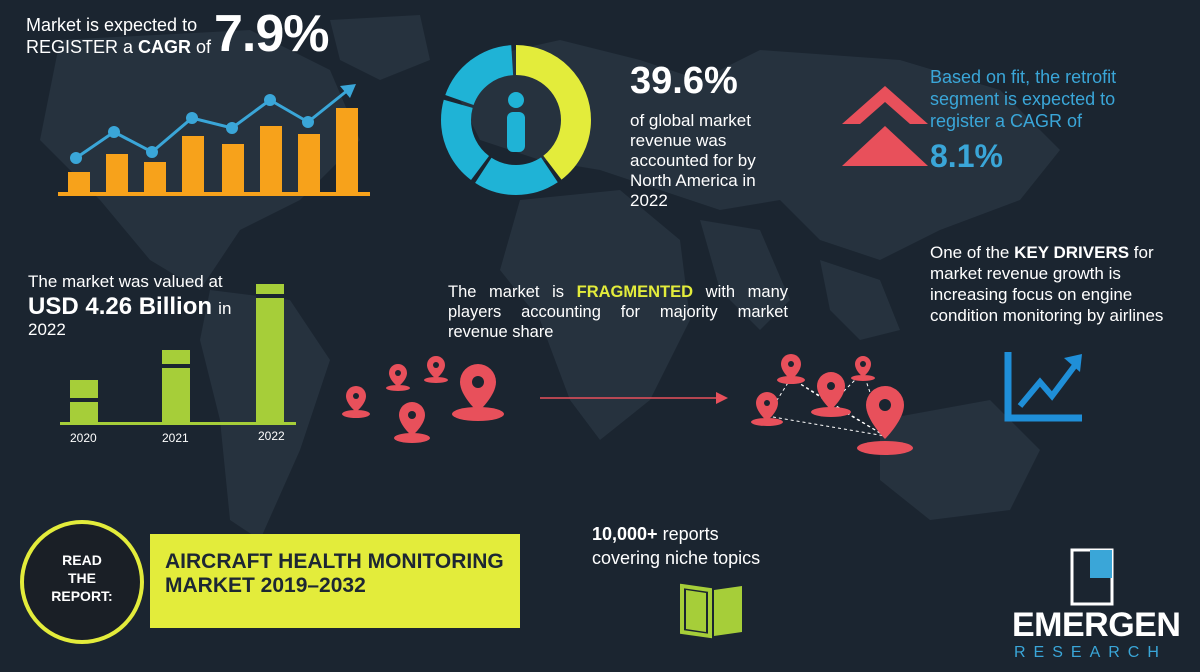 The image size is (1200, 672). Describe the element at coordinates (83, 438) in the screenshot. I see `year-label-2020: 2020` at that location.